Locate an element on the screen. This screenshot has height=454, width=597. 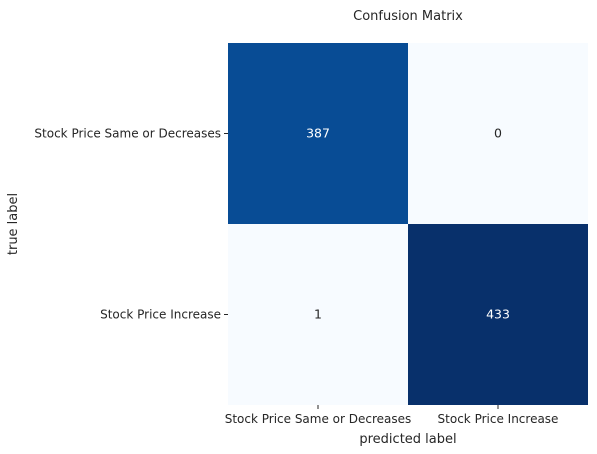
x-tick-label-0: Stock Price Same or Decreases is located at coordinates (318, 419).